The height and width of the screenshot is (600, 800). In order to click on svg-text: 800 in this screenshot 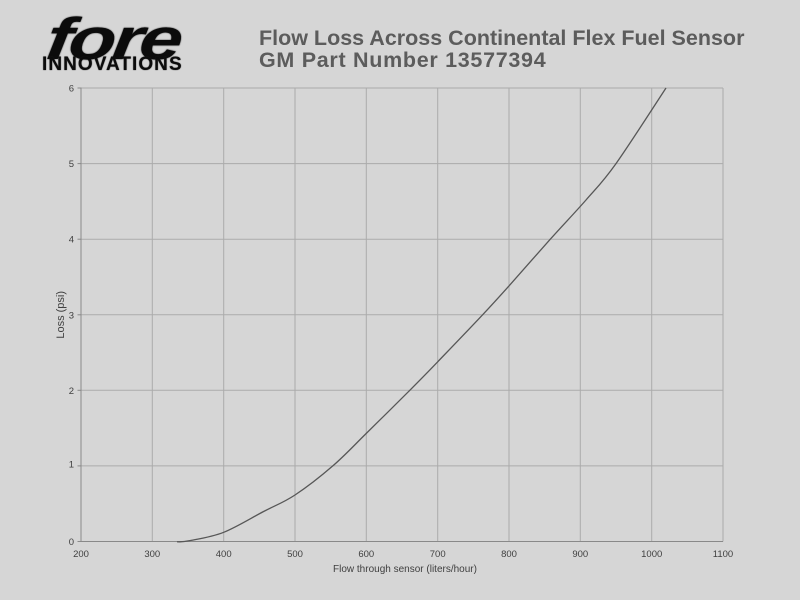, I will do `click(509, 554)`.